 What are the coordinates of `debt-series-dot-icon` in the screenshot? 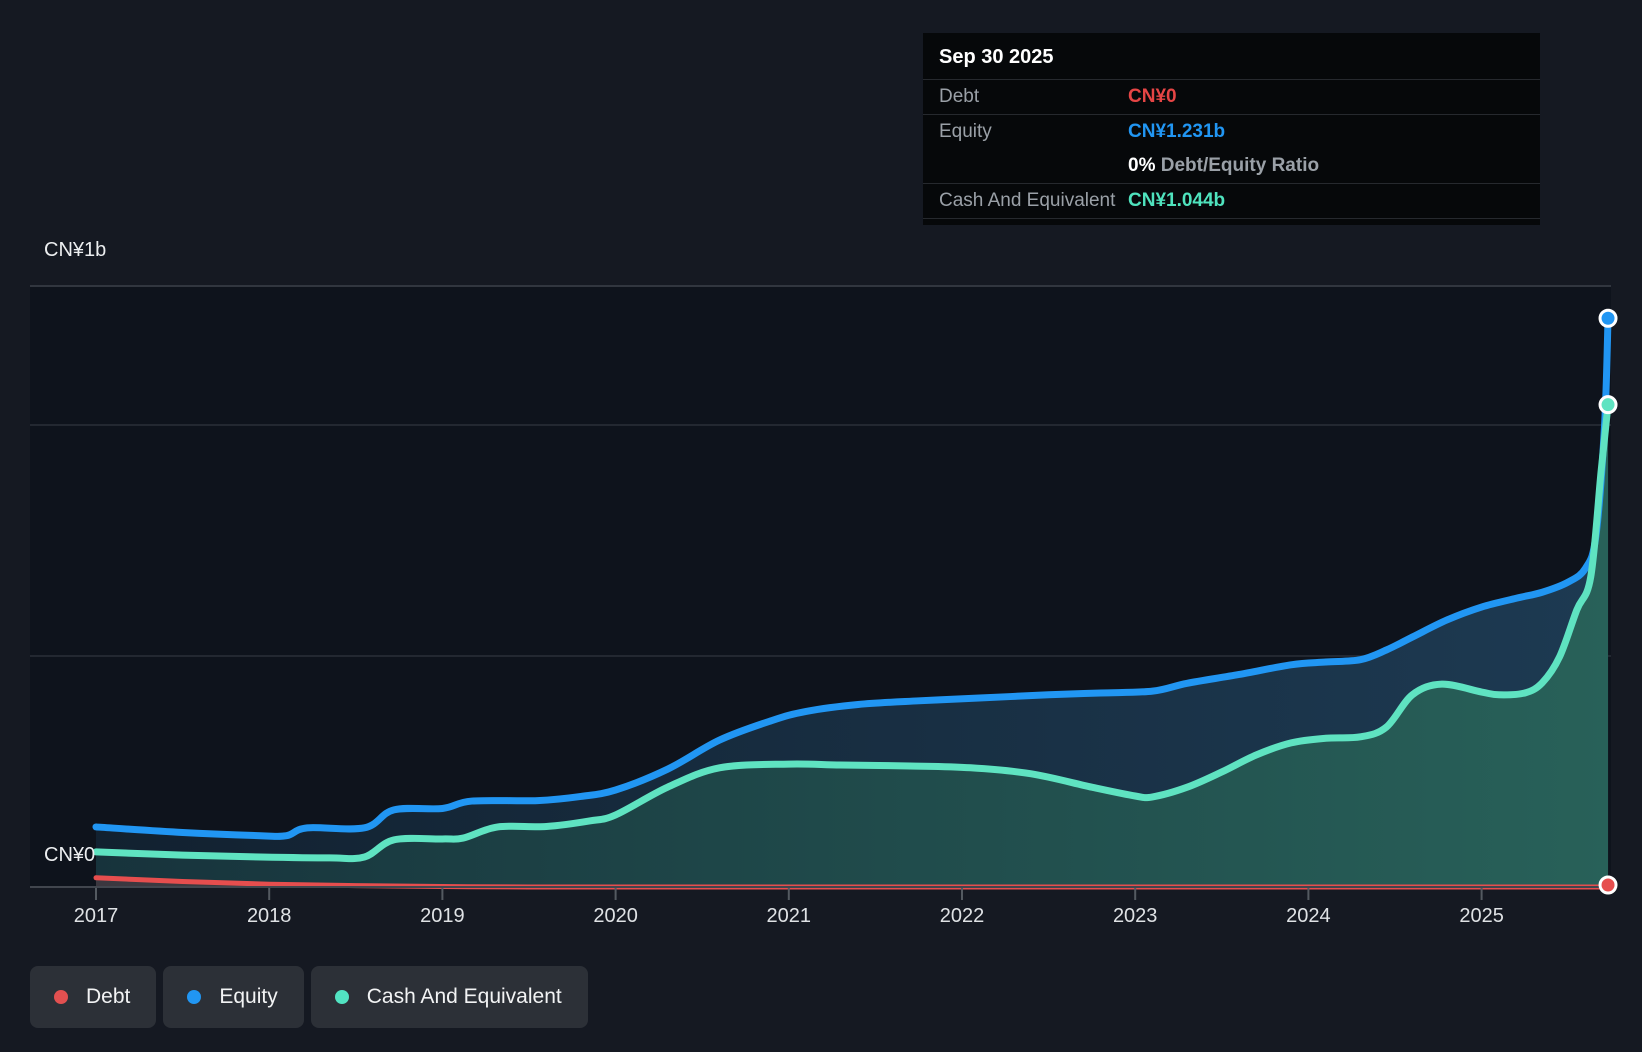 It's located at (61, 997).